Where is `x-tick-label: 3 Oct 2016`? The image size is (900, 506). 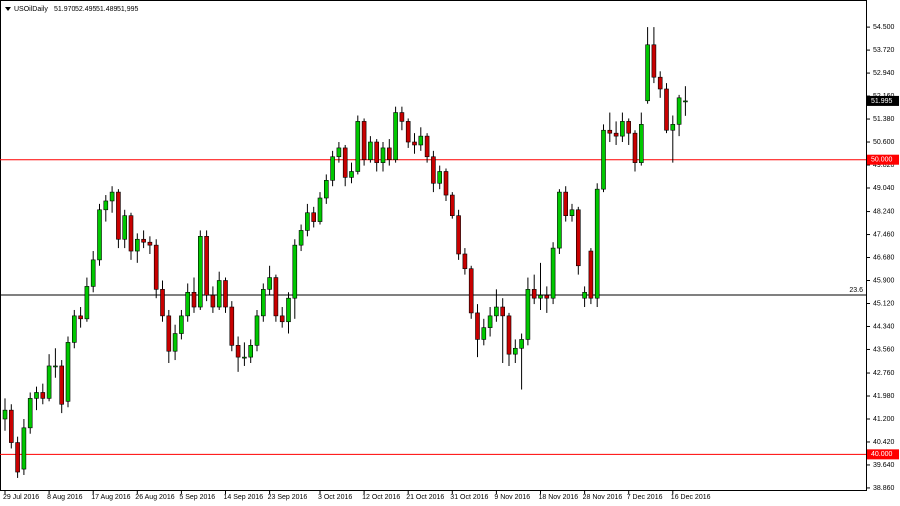
x-tick-label: 3 Oct 2016 is located at coordinates (335, 497).